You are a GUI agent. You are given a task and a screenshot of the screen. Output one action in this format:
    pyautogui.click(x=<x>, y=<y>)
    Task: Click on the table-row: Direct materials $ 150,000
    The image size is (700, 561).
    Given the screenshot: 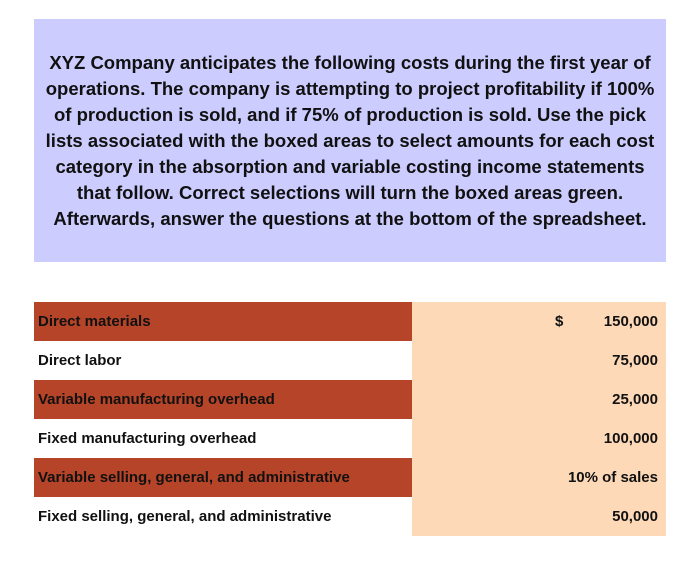 What is the action you would take?
    pyautogui.click(x=350, y=321)
    